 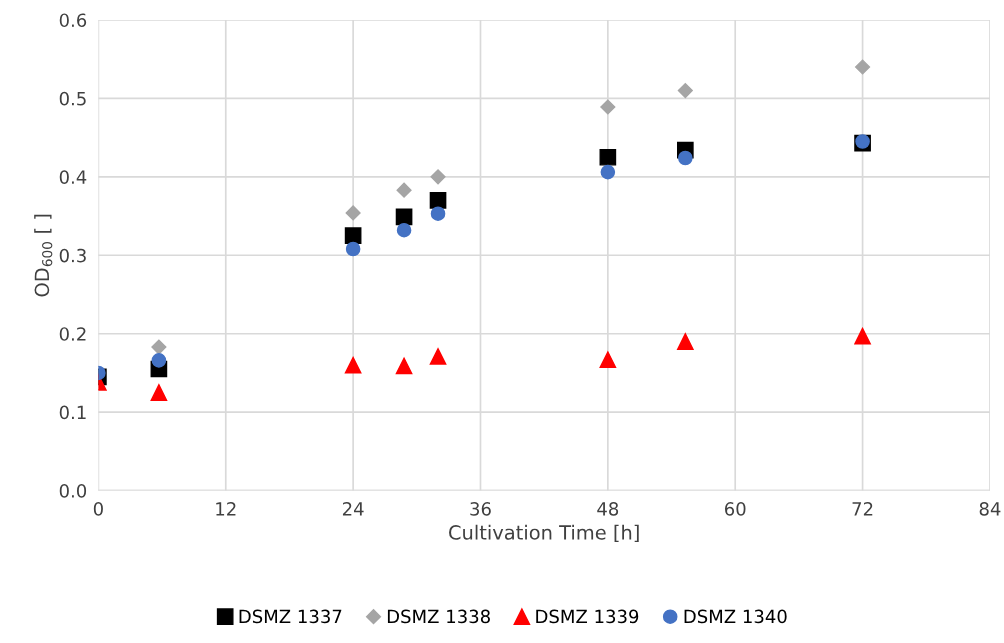 What do you see at coordinates (438, 616) in the screenshot?
I see `legend-label: DSMZ 1338` at bounding box center [438, 616].